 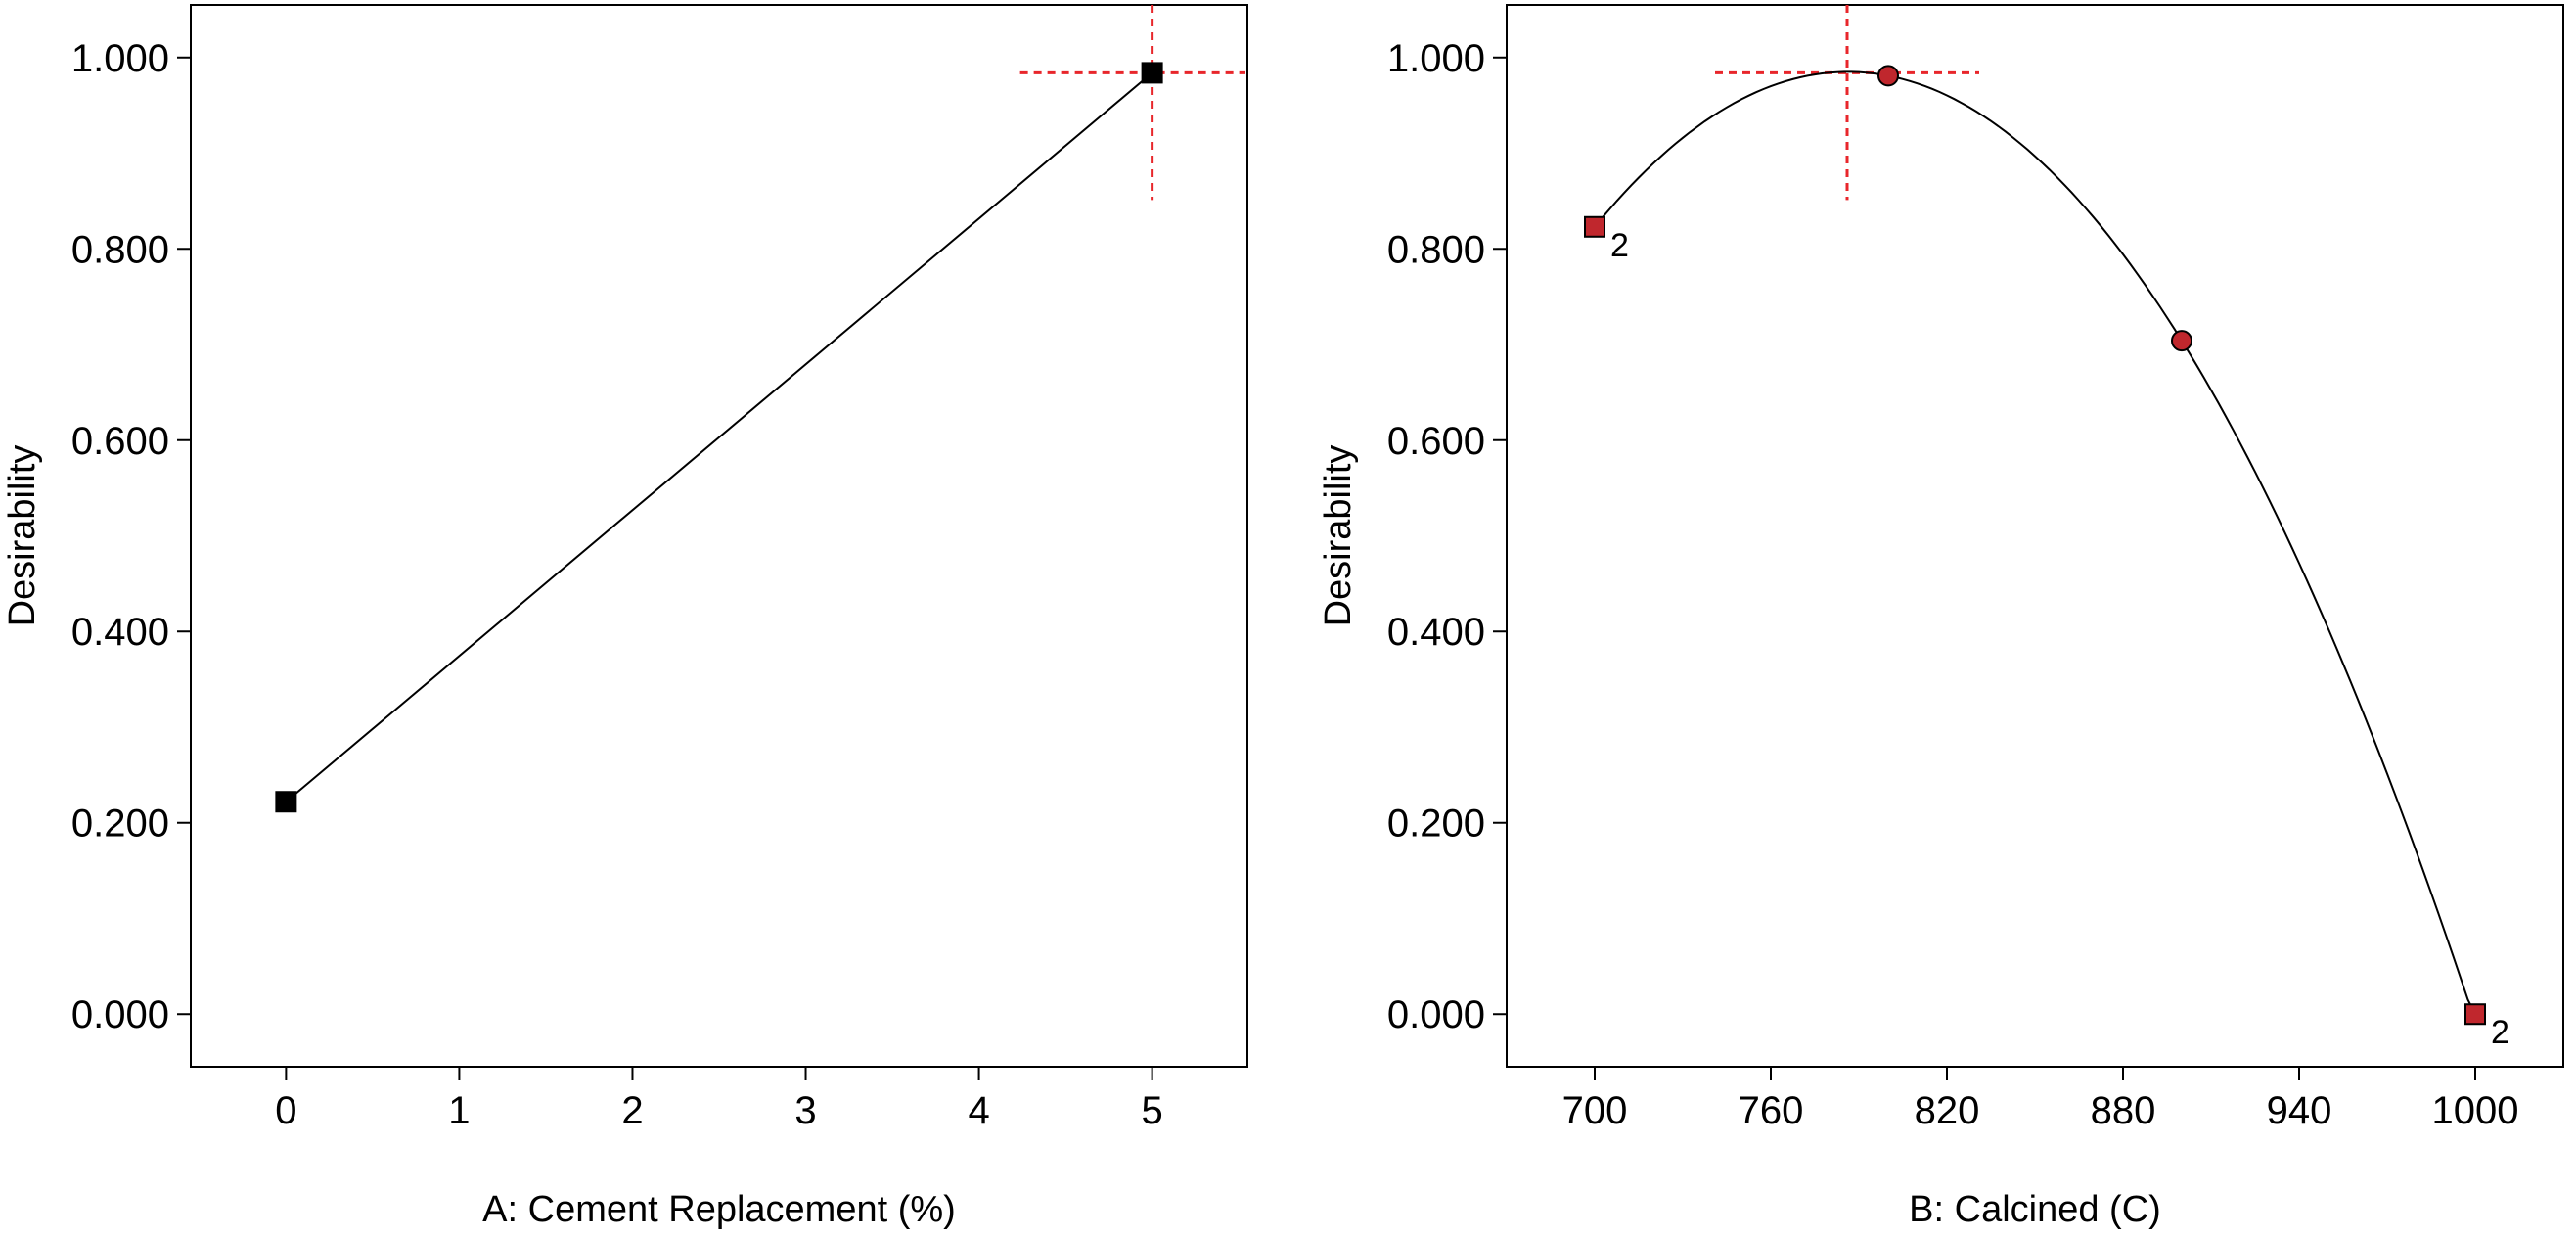 I want to click on x-tick-label: 1000, so click(x=2475, y=1110).